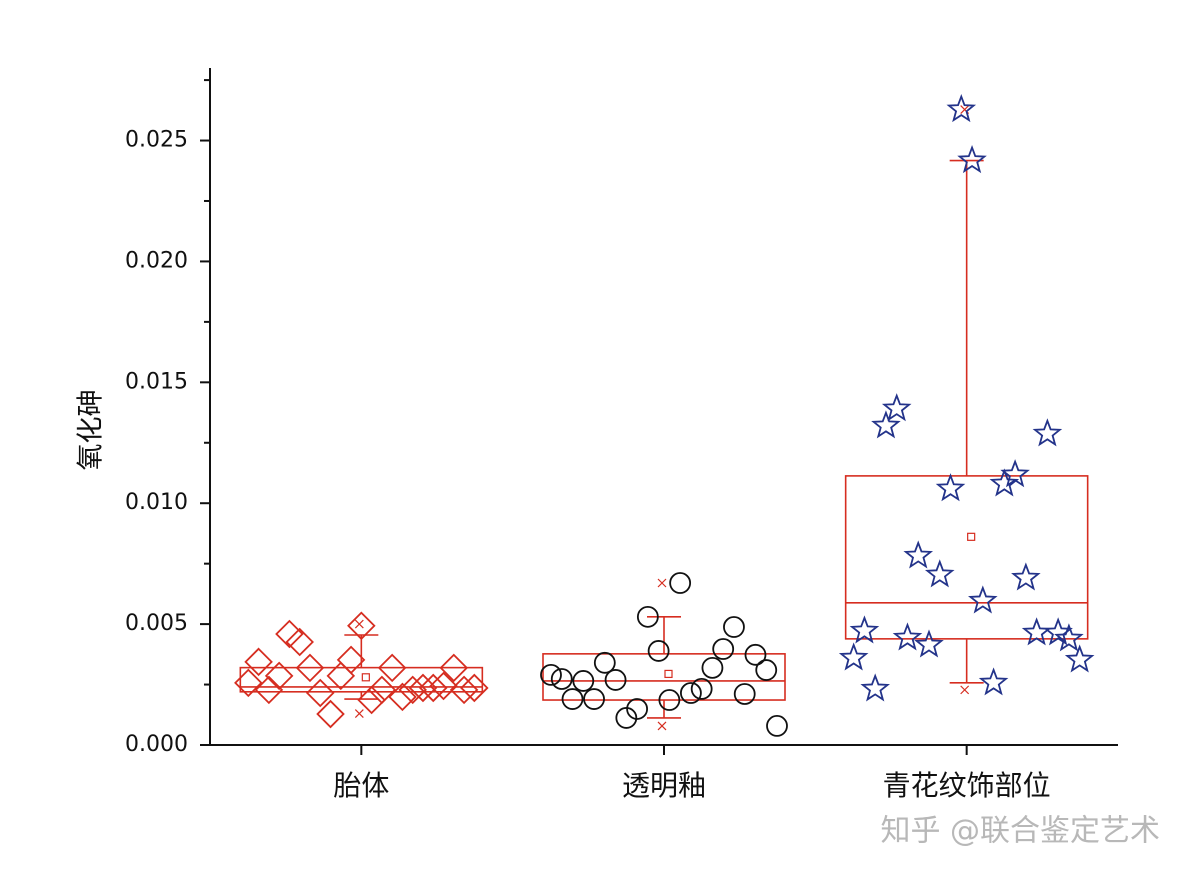  I want to click on y-tick-label: 0.025, so click(156, 140).